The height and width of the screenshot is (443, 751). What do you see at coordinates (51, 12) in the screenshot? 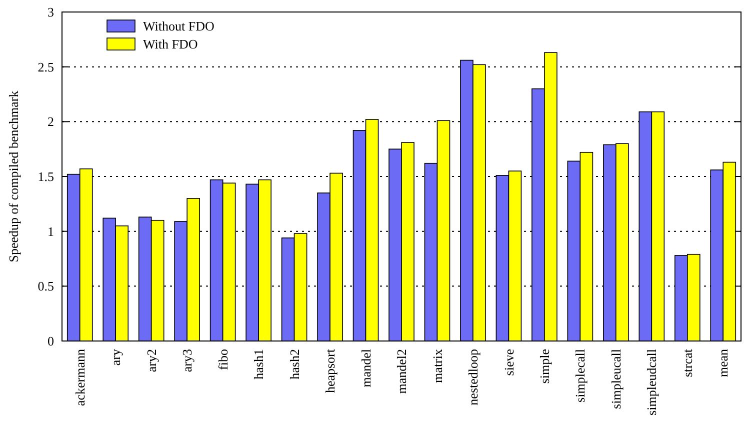
I see `y-tick-label: 3` at bounding box center [51, 12].